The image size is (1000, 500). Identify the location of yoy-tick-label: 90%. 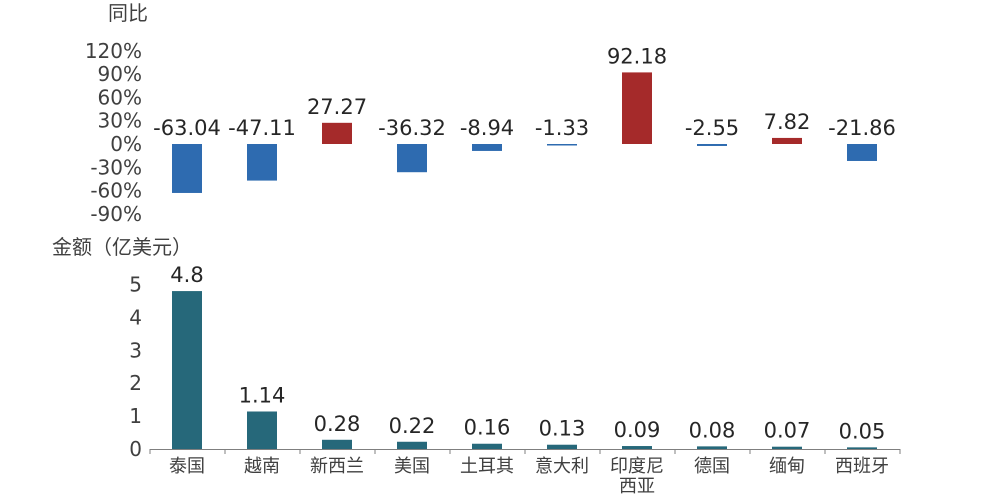
(120, 74).